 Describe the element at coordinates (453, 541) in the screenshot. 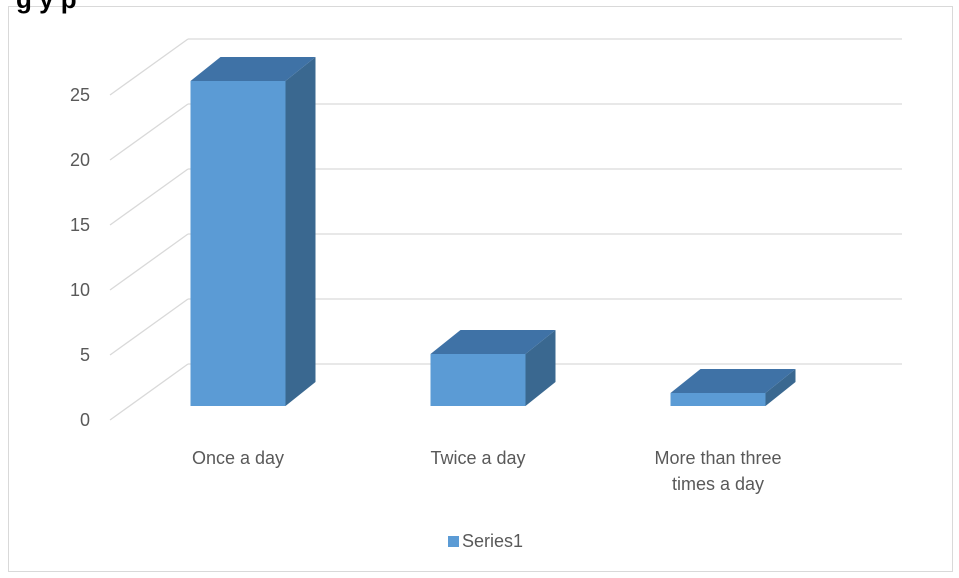

I see `legend-swatch` at that location.